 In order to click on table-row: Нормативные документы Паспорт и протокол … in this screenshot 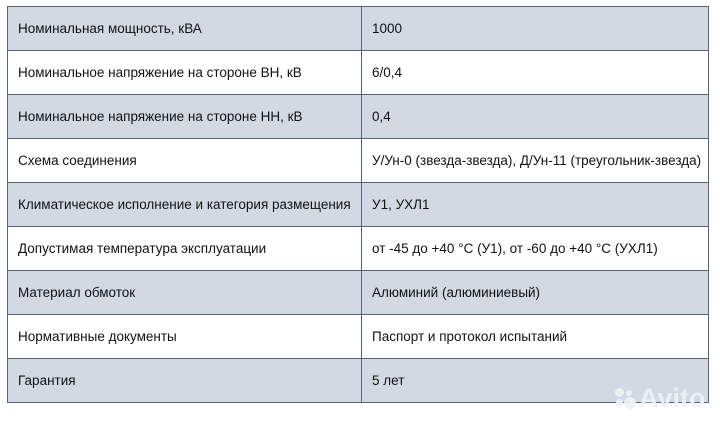, I will do `click(358, 336)`.